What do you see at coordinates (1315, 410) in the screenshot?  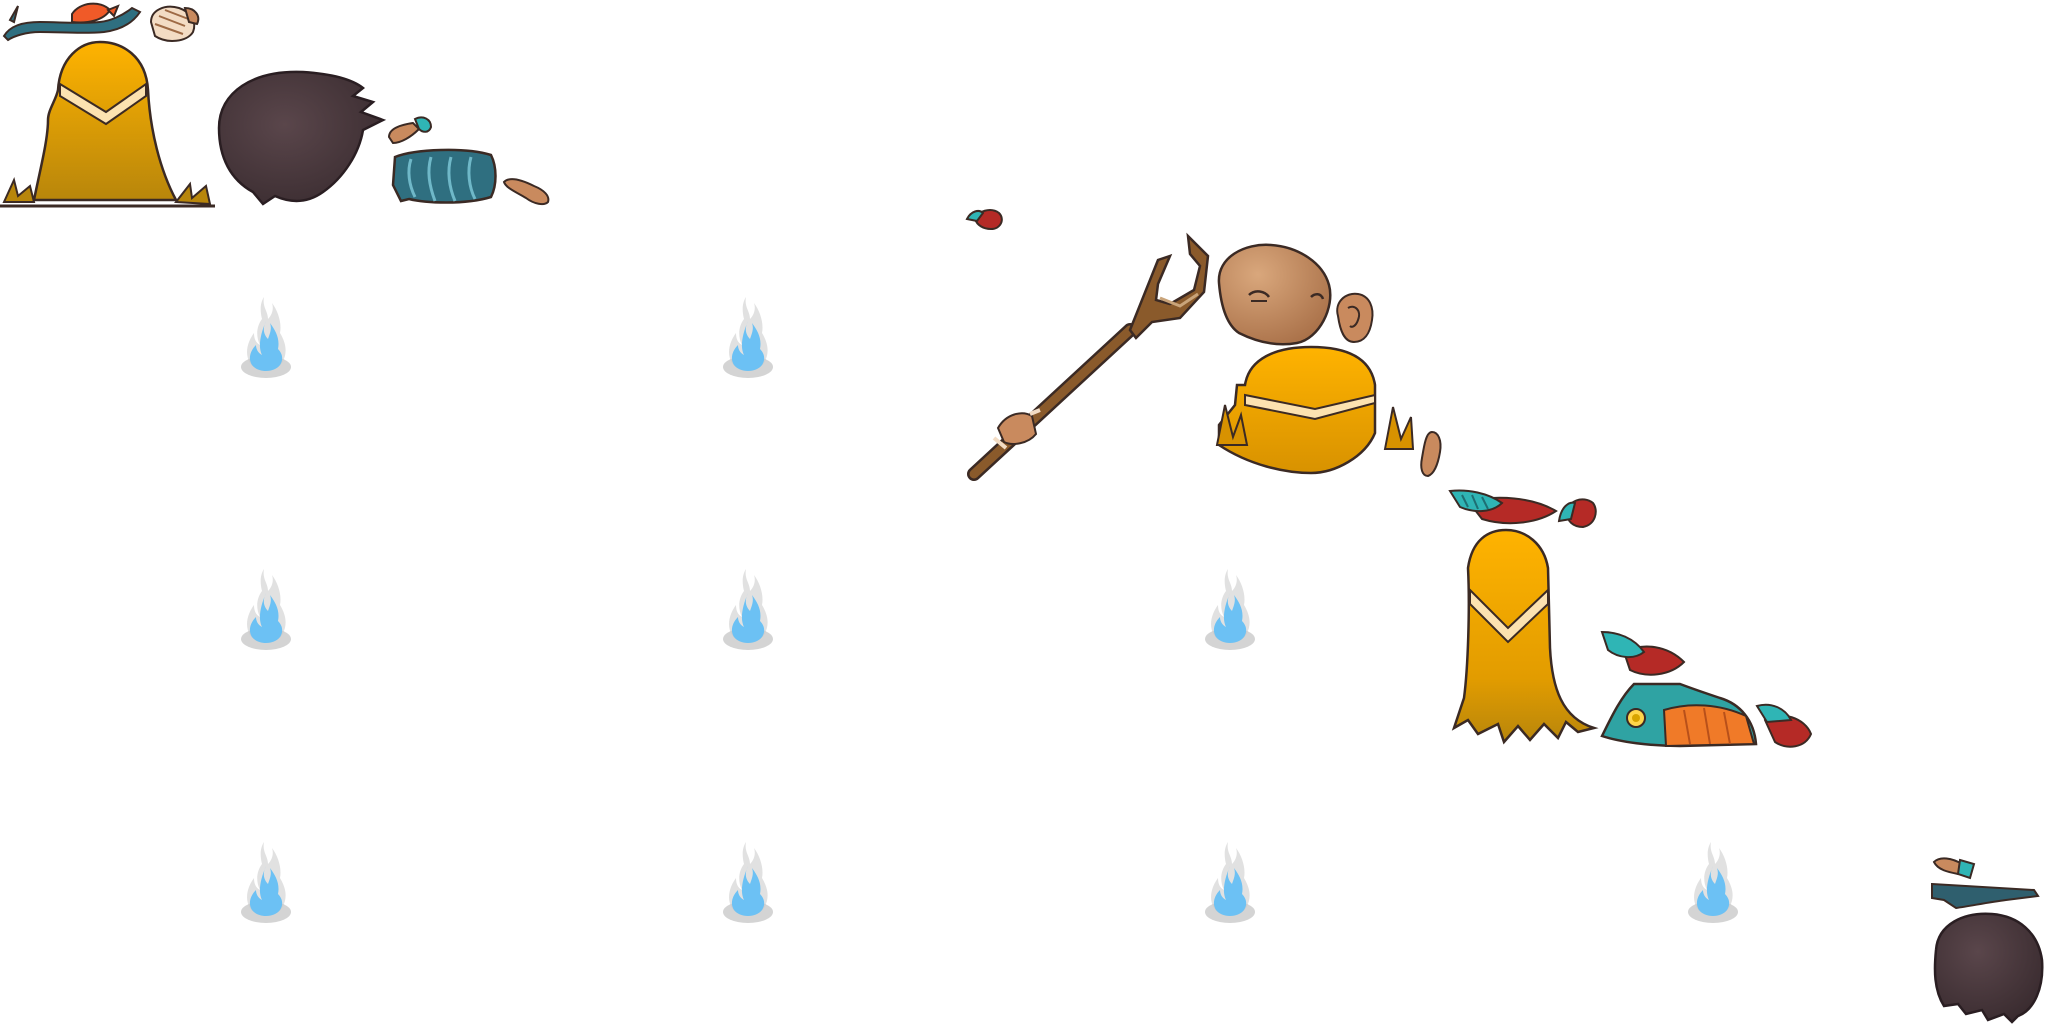 I see `robe-skirt-wide` at bounding box center [1315, 410].